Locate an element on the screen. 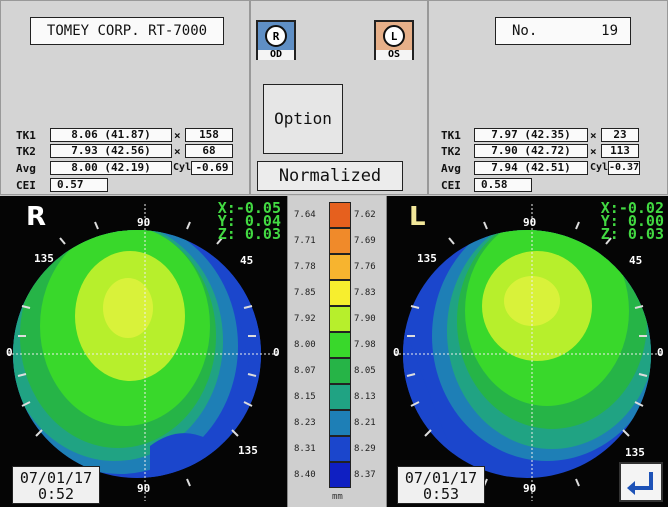  scale-left-value: 8.15 is located at coordinates (305, 397).